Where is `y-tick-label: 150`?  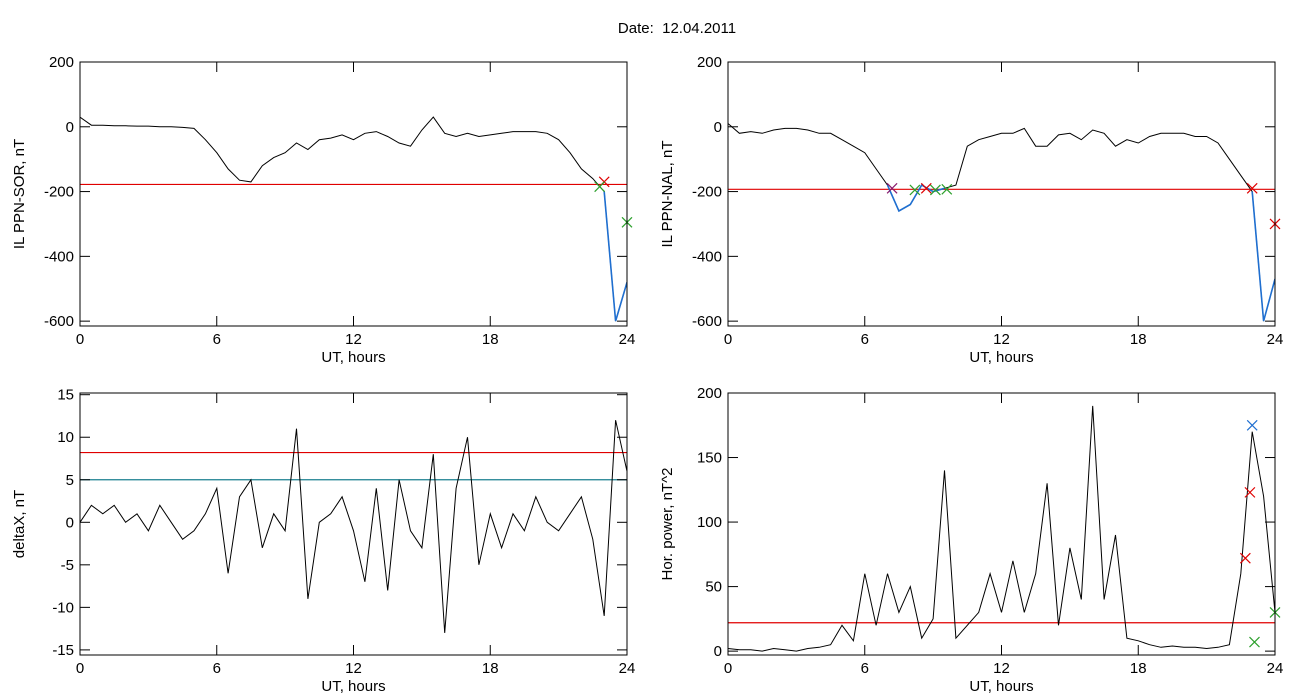
y-tick-label: 150 is located at coordinates (709, 458).